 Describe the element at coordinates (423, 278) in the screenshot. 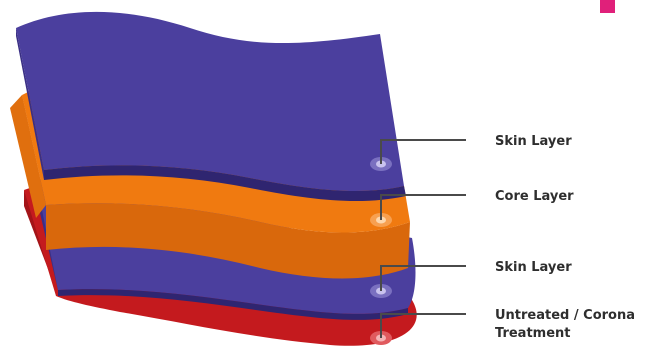

I see `leader-line-skin-bottom` at that location.